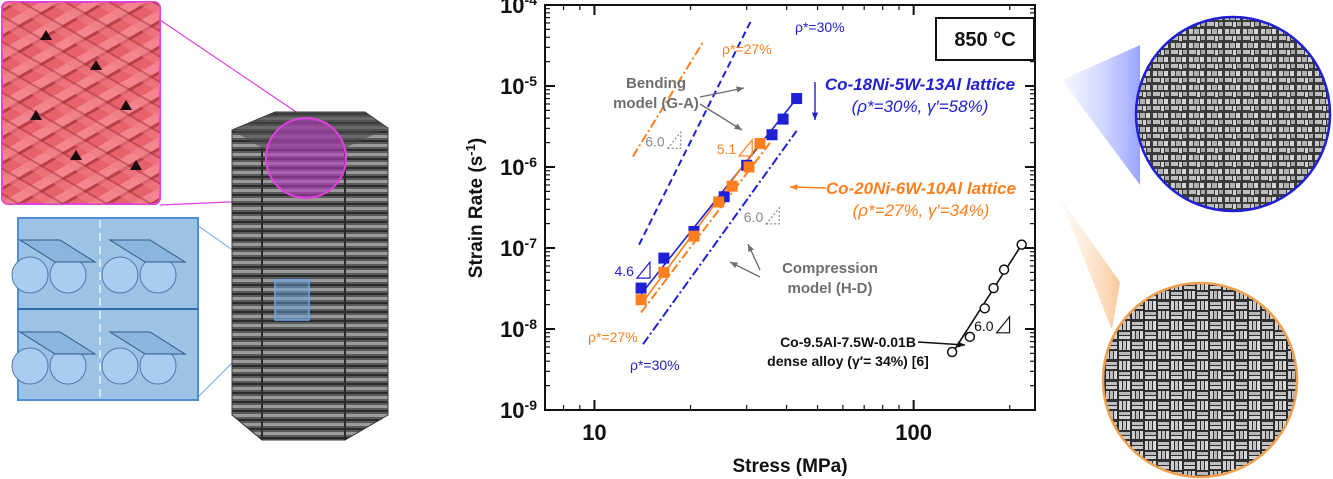  Describe the element at coordinates (613, 337) in the screenshot. I see `rho-label-orange-bottom: ρ*=27%` at that location.